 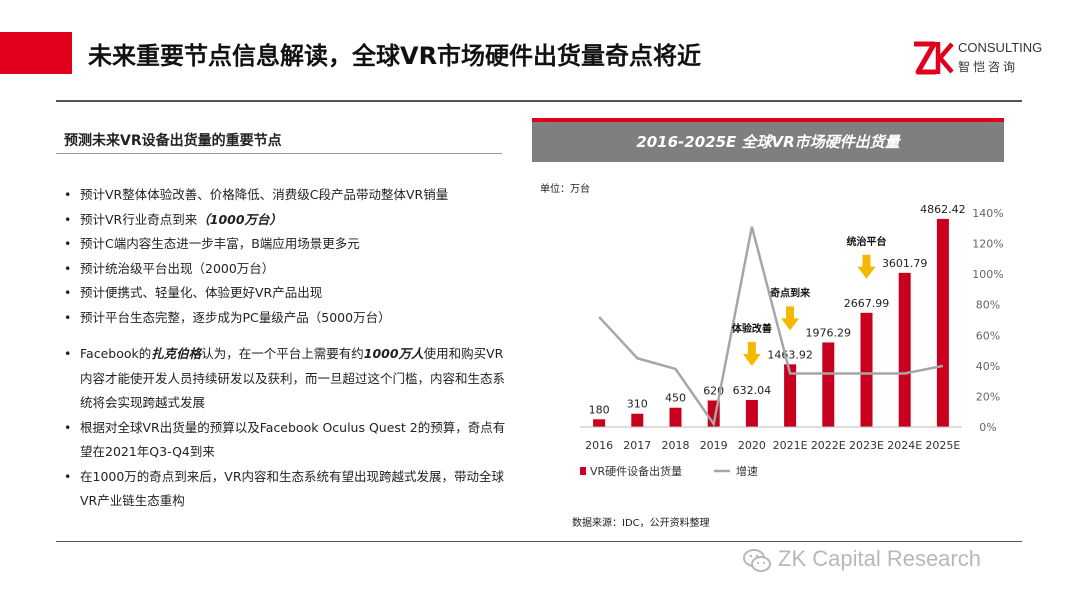 What do you see at coordinates (988, 335) in the screenshot?
I see `y2-tick-label: 60%` at bounding box center [988, 335].